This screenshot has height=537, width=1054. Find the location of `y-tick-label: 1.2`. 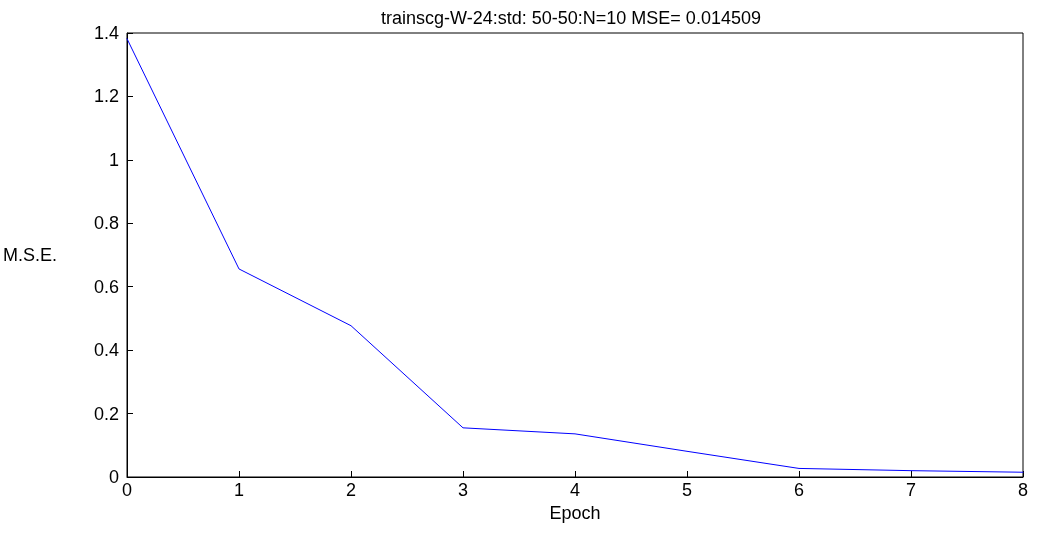

y-tick-label: 1.2 is located at coordinates (106, 96).